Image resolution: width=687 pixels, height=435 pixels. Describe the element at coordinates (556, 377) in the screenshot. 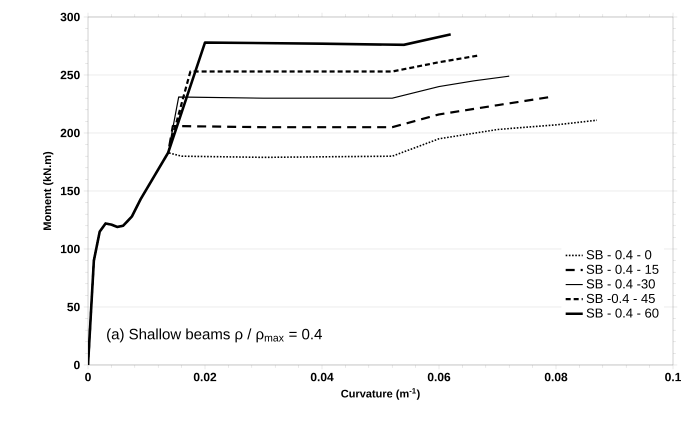

I see `x-tick-label: 0.08` at that location.